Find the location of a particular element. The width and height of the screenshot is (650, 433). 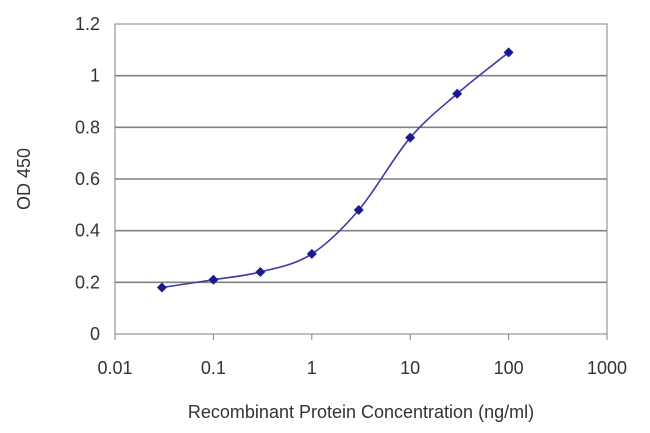

x-tick-label: 1 is located at coordinates (312, 368).